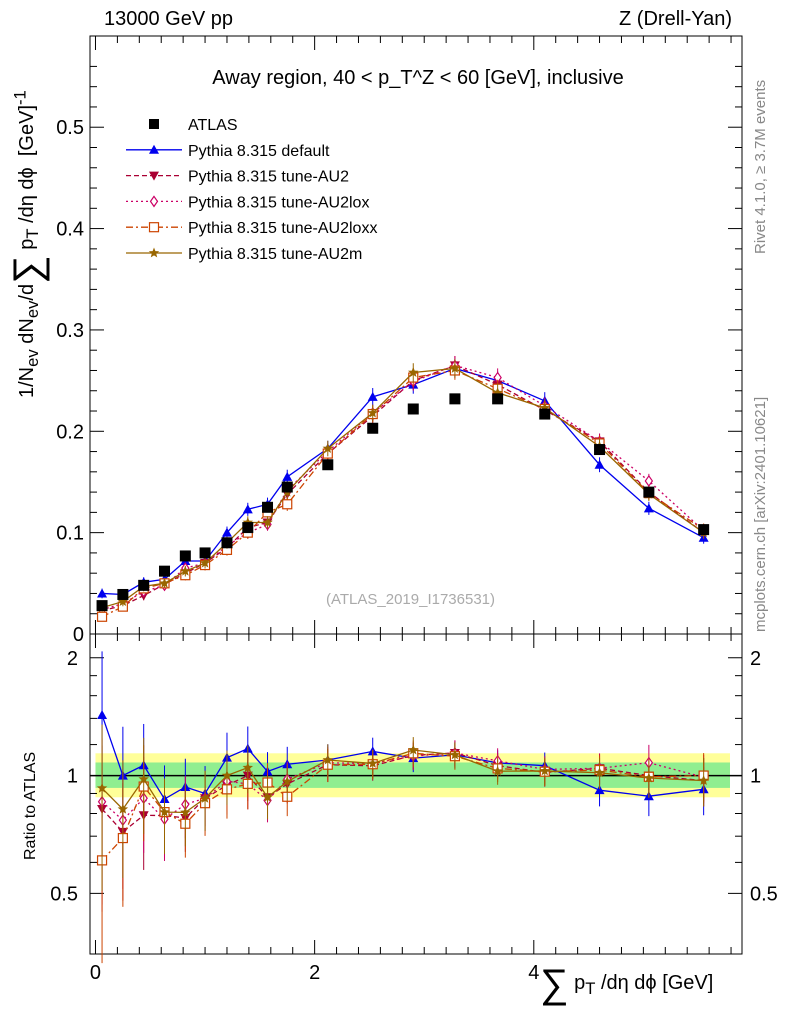 This screenshot has width=786, height=1024. I want to click on x-tick-label: 0, so click(95, 973).